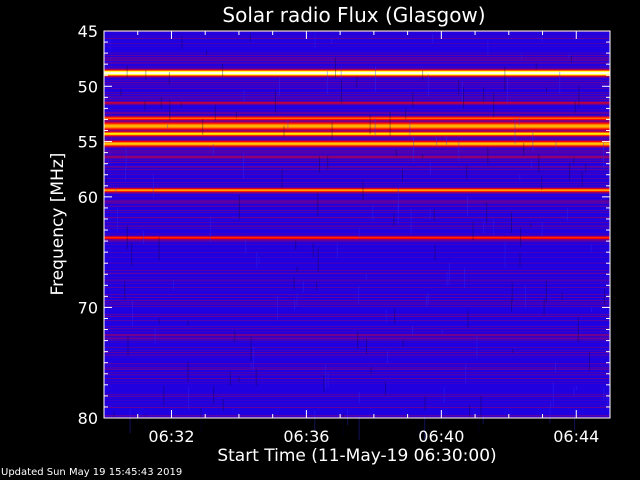 The height and width of the screenshot is (480, 640). I want to click on x-axis-label: Start Time (11-May-19 06:30:00), so click(356, 456).